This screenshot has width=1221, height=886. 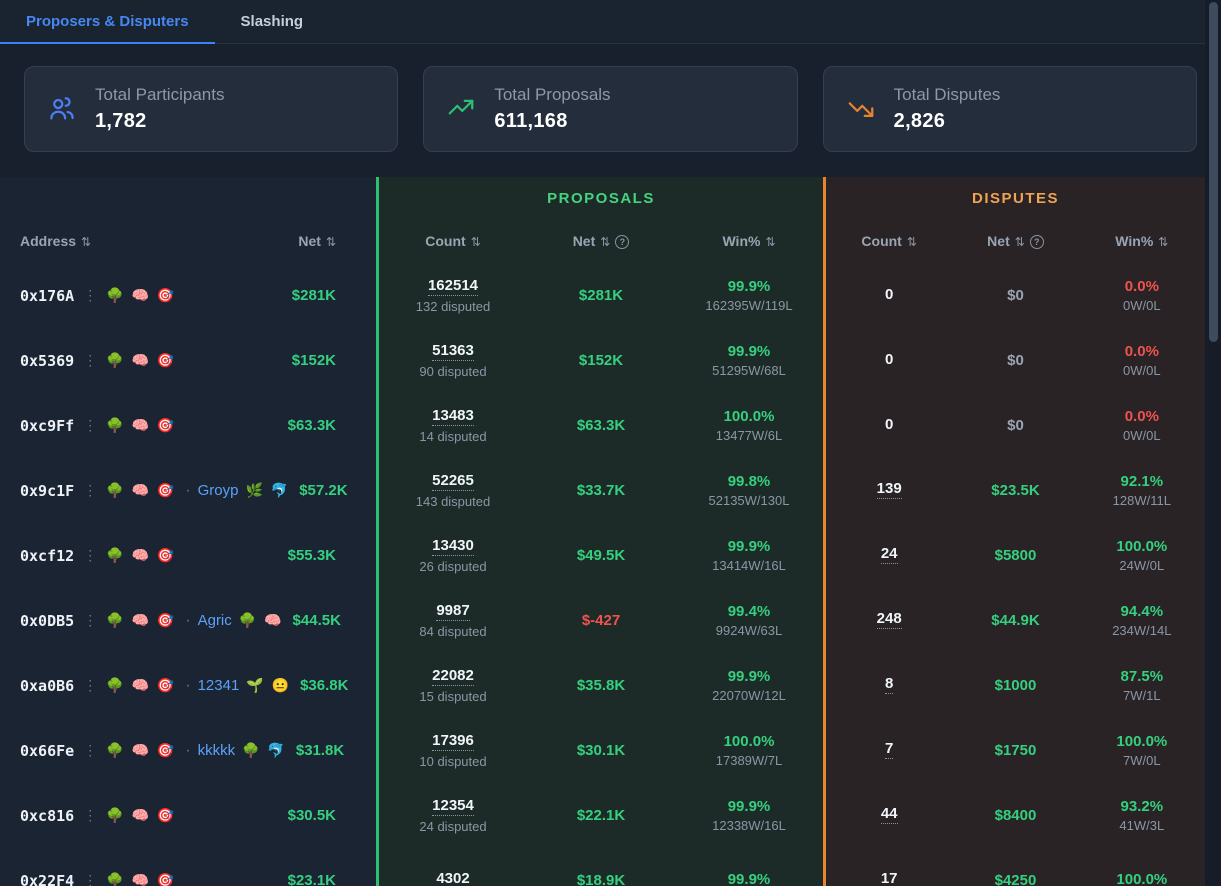 I want to click on dispute-count: 139, so click(x=889, y=489).